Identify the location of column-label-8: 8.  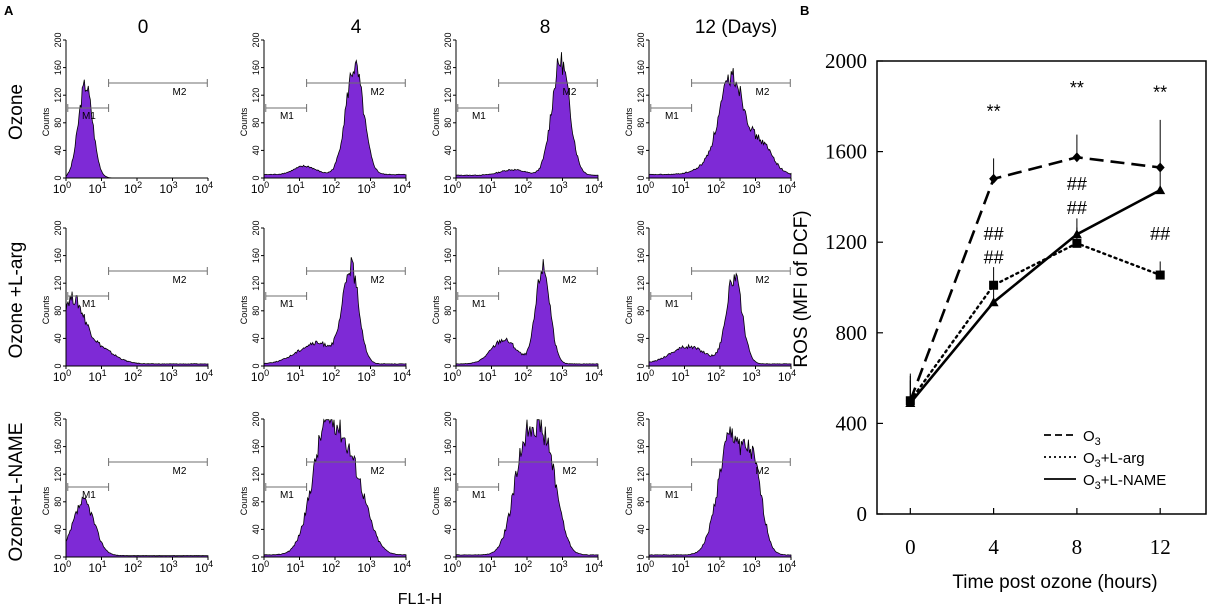
(545, 27).